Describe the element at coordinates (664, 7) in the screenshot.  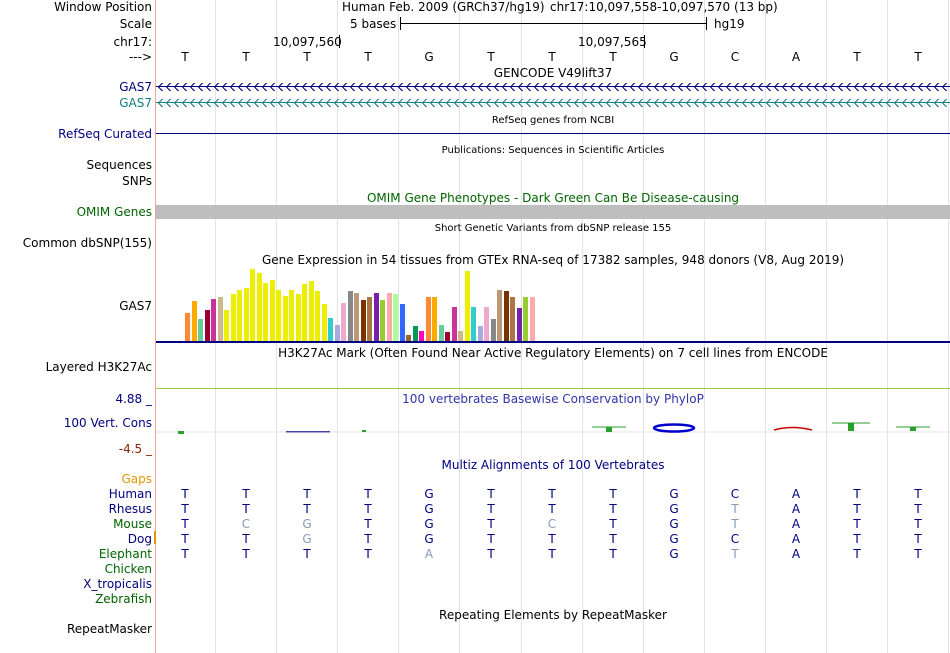
I see `position-text: chr17:10,097,558-10,097,570 (13 bp)` at that location.